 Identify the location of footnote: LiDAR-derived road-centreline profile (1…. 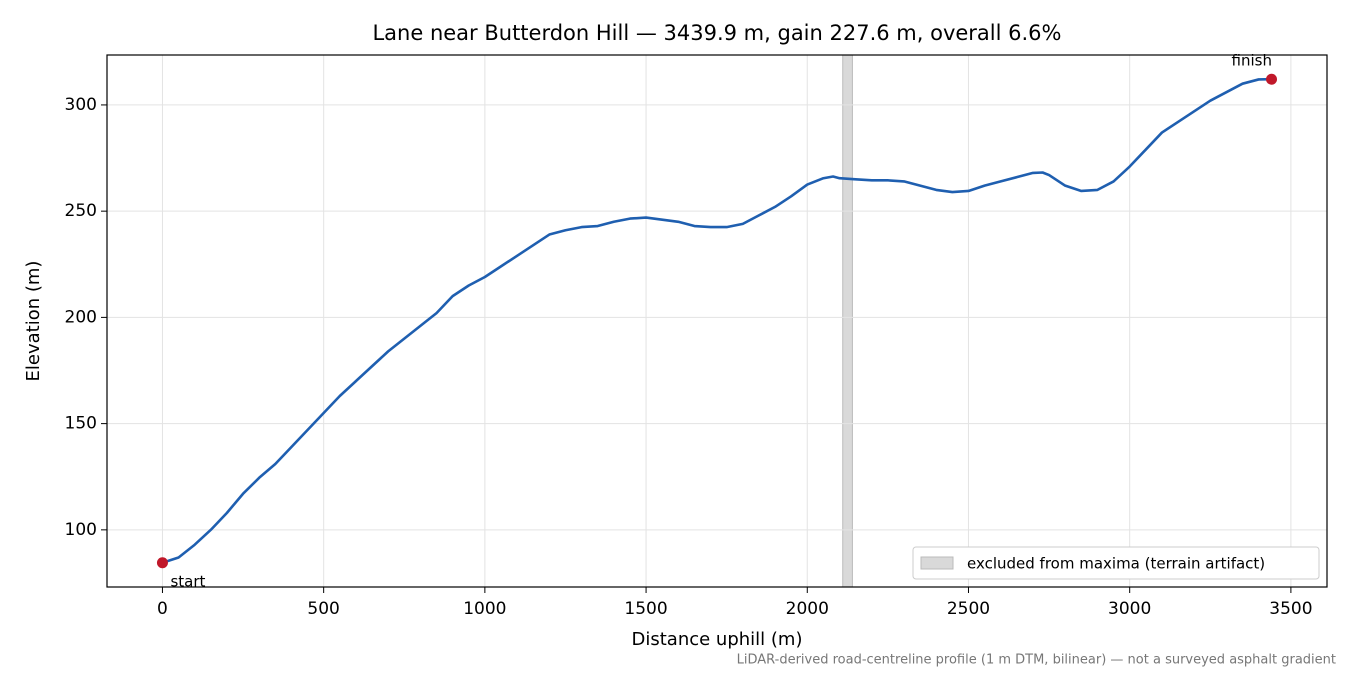
(1036, 660).